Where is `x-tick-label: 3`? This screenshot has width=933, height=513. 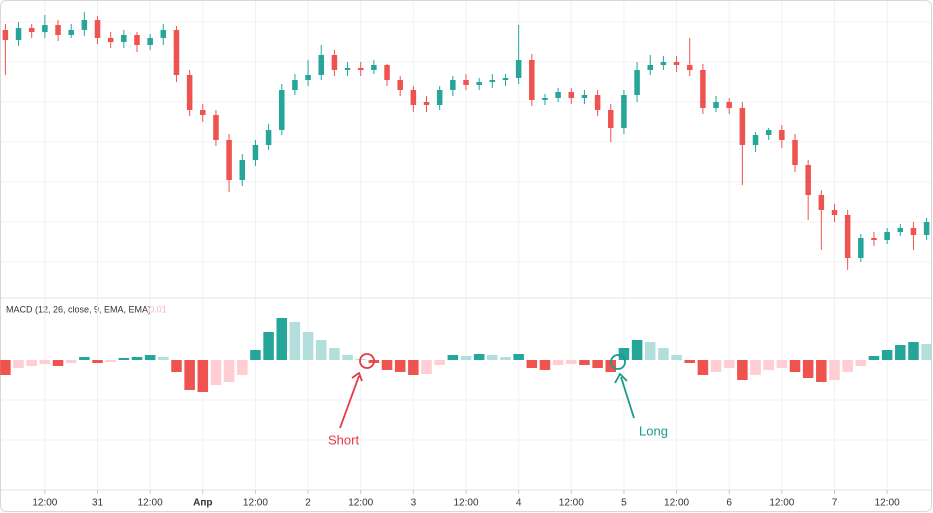 x-tick-label: 3 is located at coordinates (414, 503).